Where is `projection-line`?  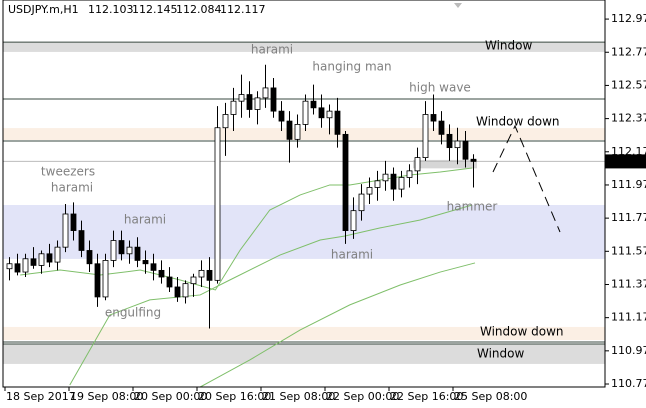
projection-line is located at coordinates (526, 178).